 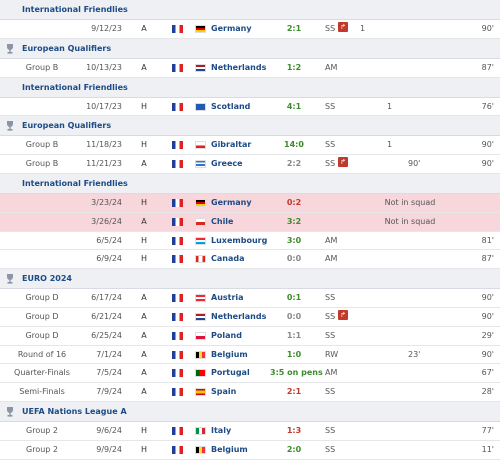 What do you see at coordinates (231, 106) in the screenshot?
I see `opponent-link: Scotland` at bounding box center [231, 106].